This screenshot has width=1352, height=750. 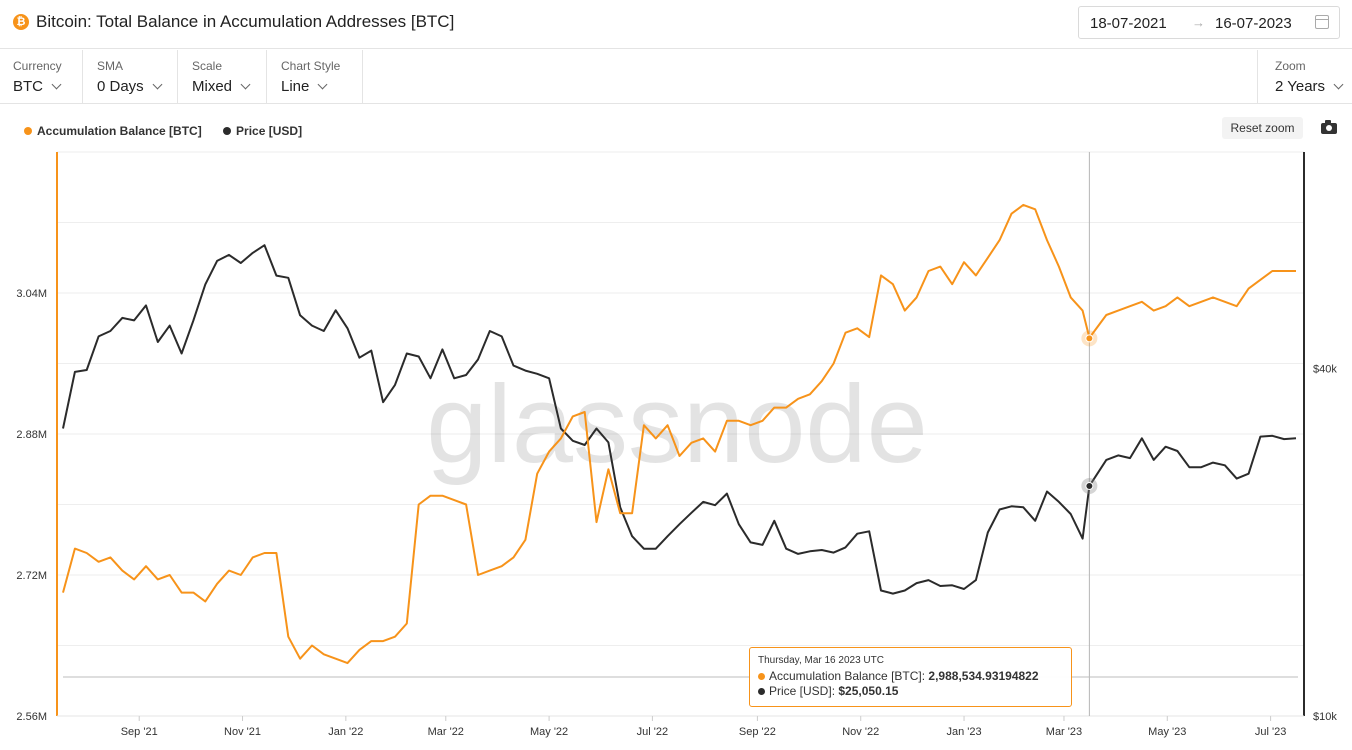 What do you see at coordinates (1089, 485) in the screenshot?
I see `price-marker` at bounding box center [1089, 485].